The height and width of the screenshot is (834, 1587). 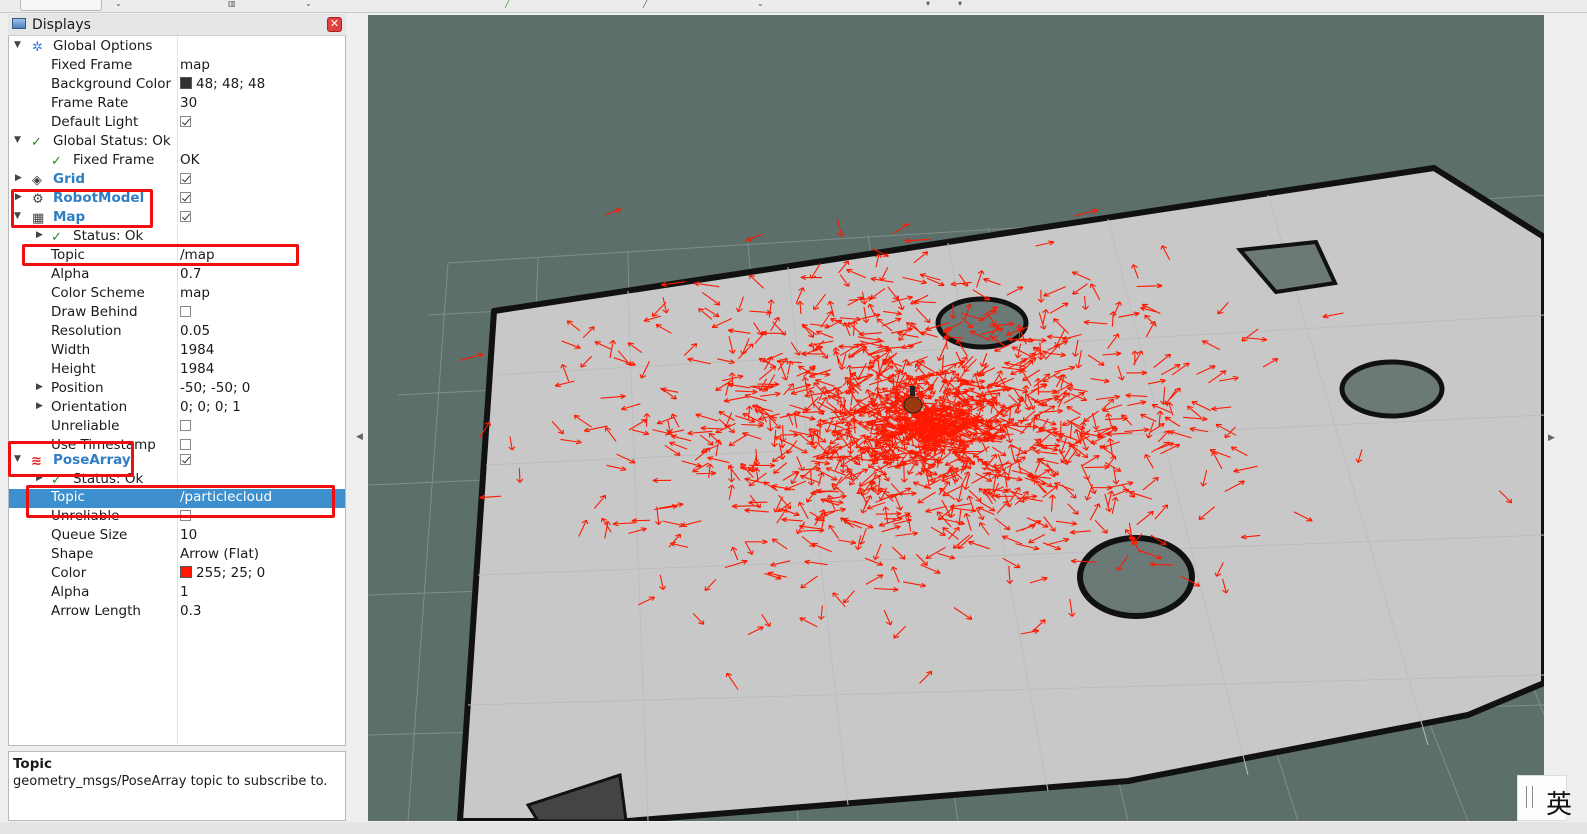 I want to click on row-value: 10, so click(x=189, y=535).